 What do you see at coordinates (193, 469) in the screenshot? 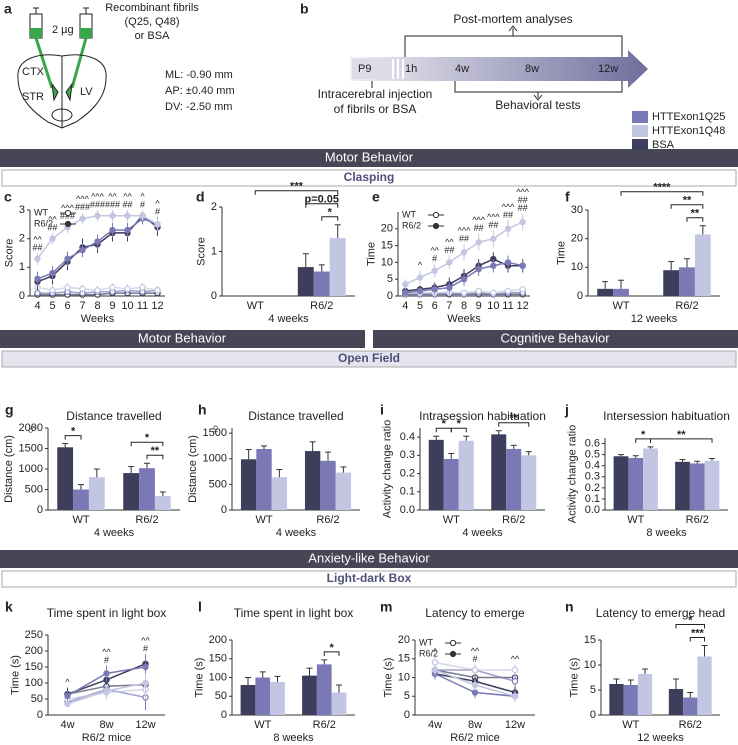
I see `y-axis-label: Distance (cm)` at bounding box center [193, 469].